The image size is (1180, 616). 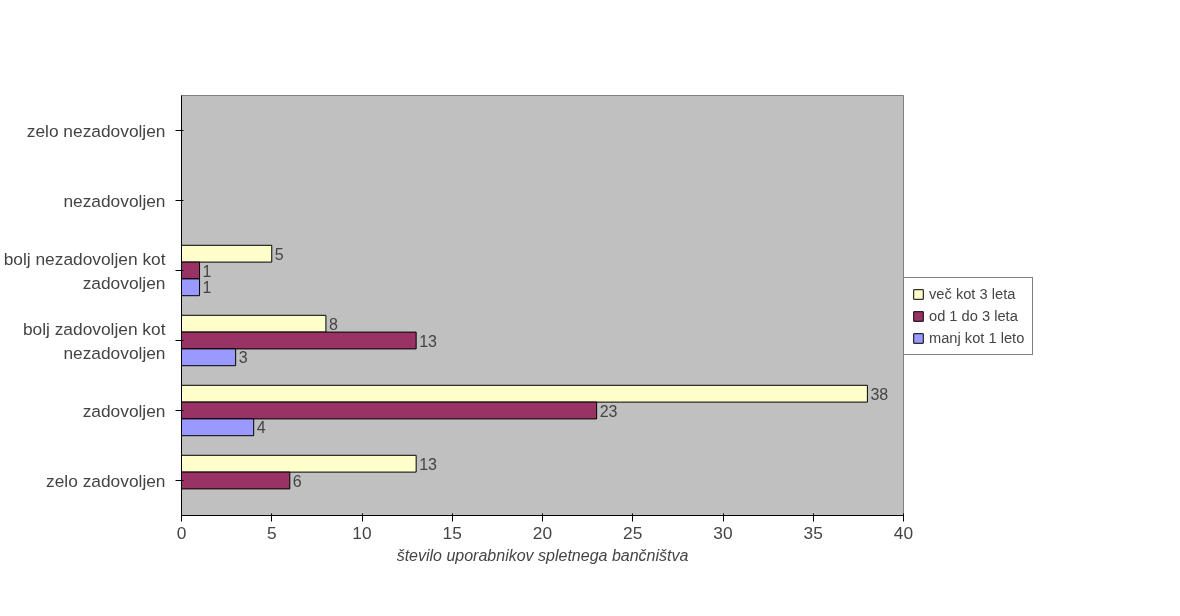 I want to click on x-tick-label: 40, so click(x=903, y=532).